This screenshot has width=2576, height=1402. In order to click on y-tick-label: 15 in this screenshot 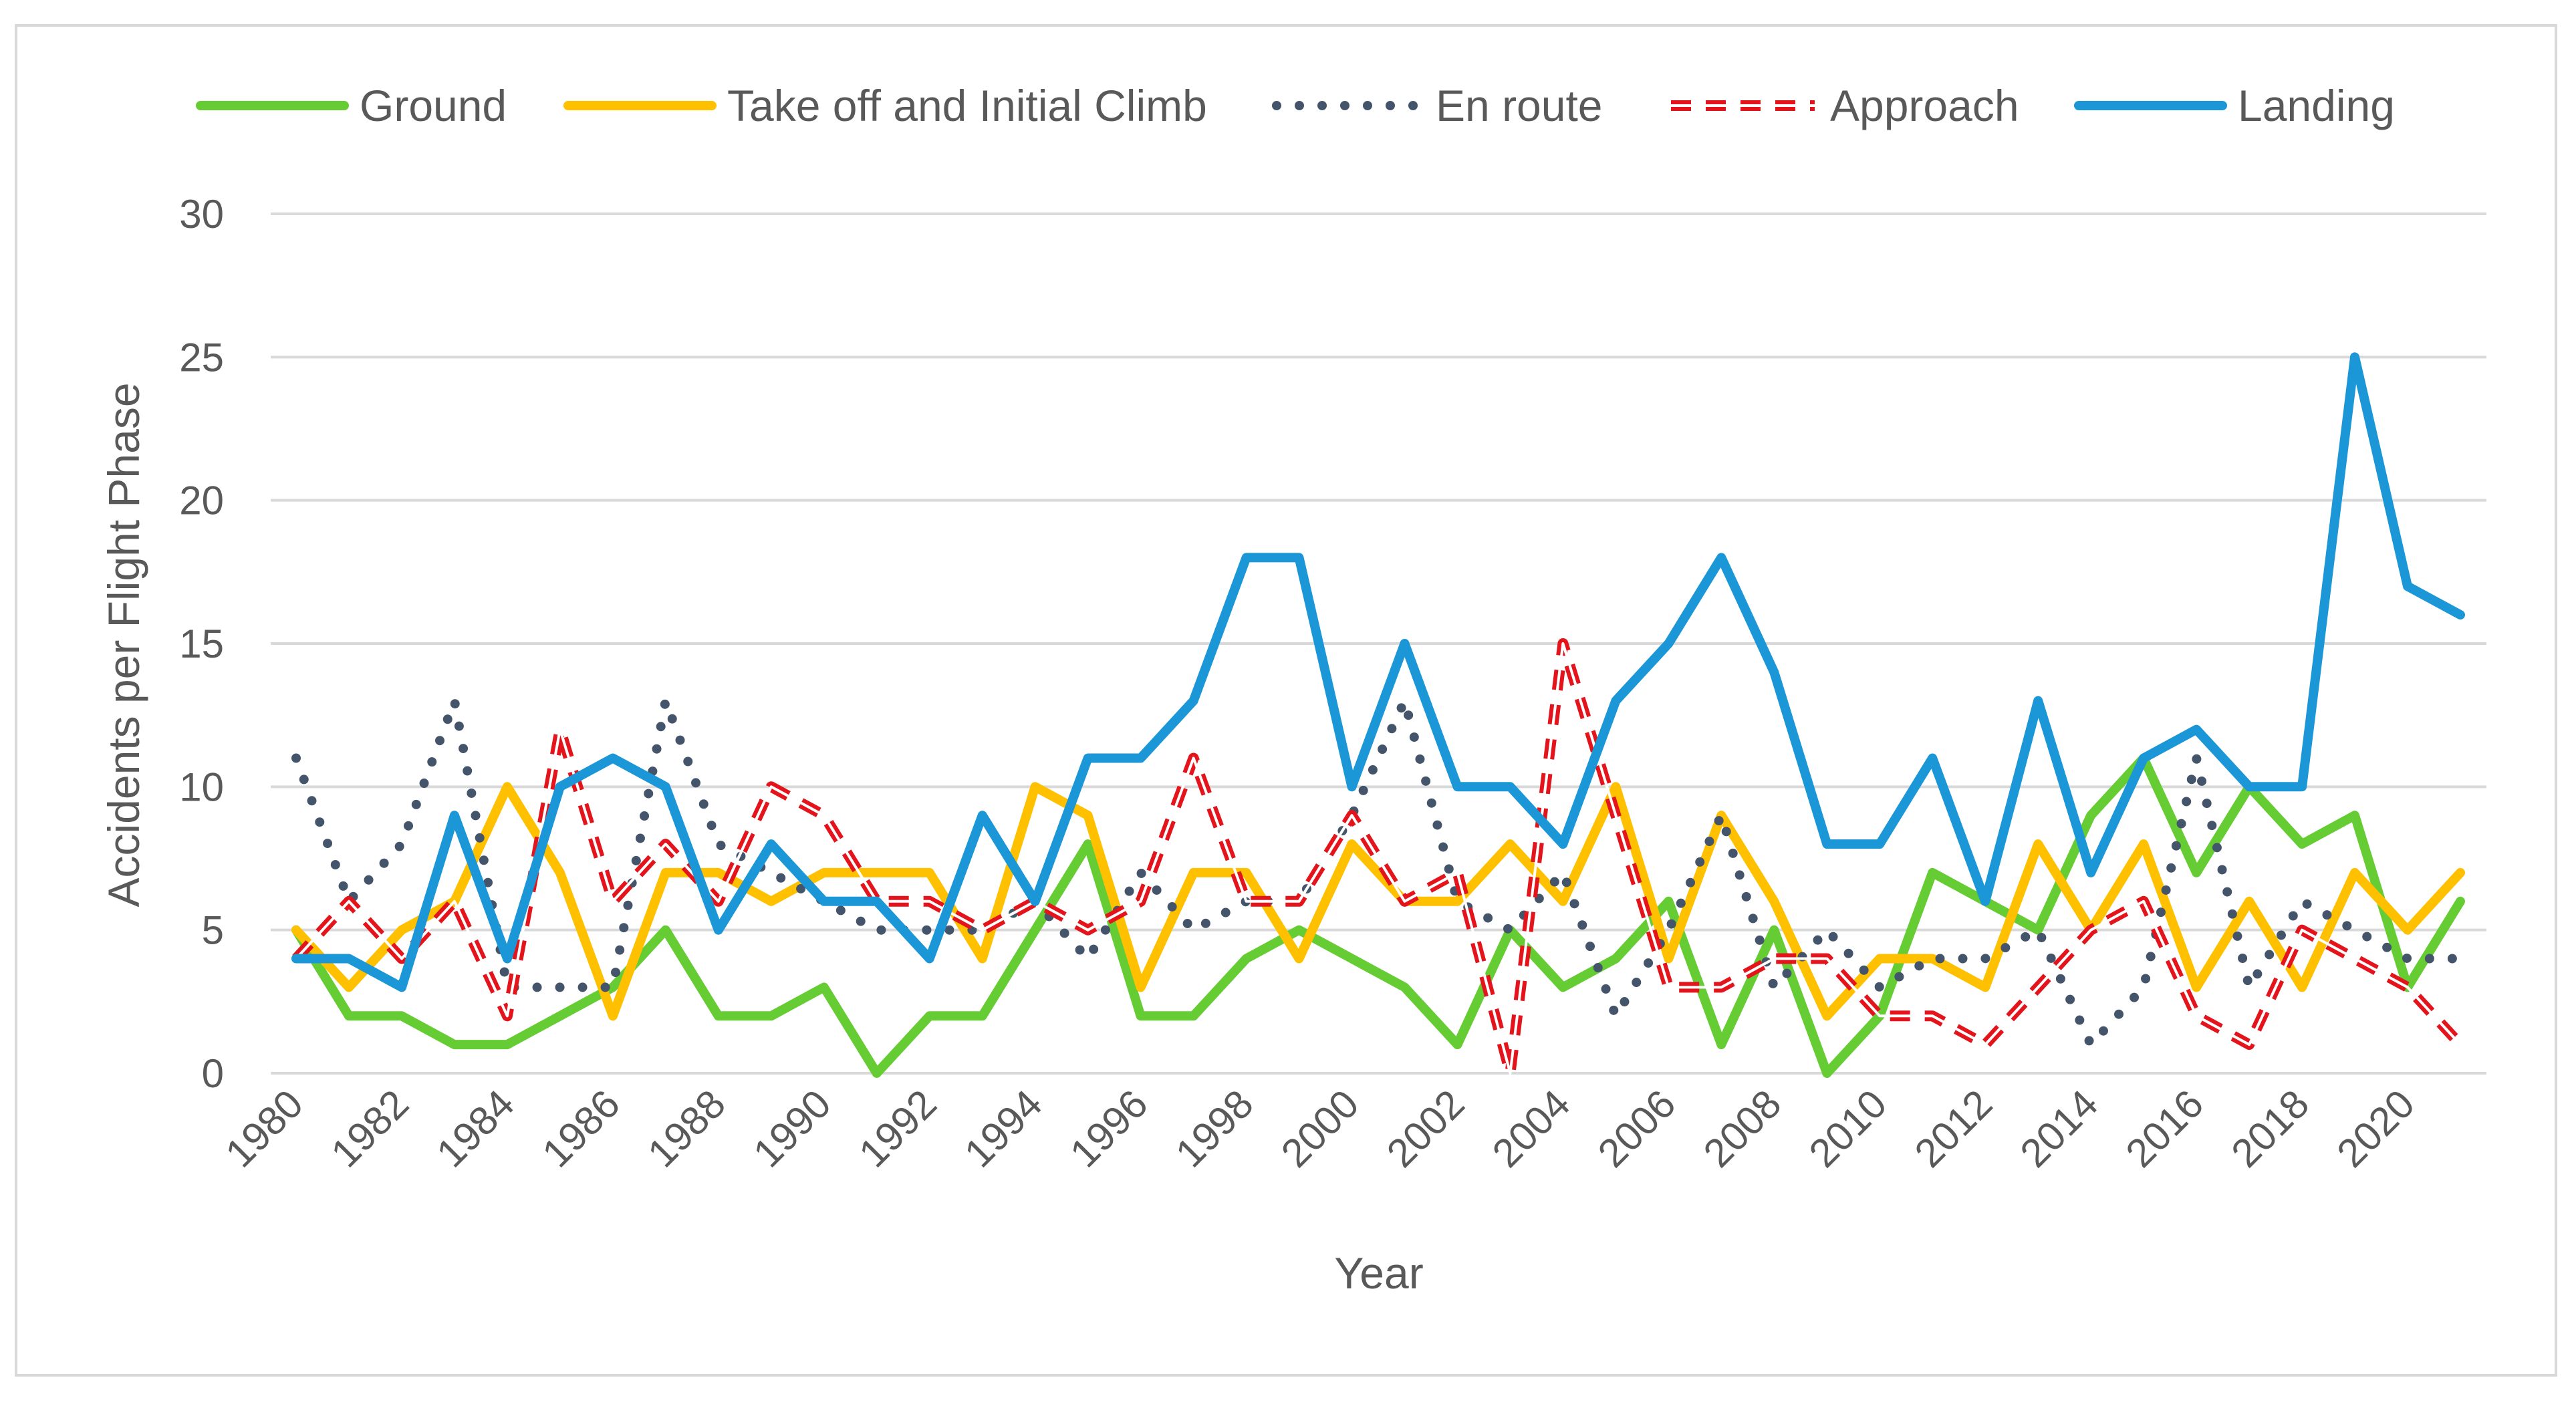, I will do `click(201, 643)`.